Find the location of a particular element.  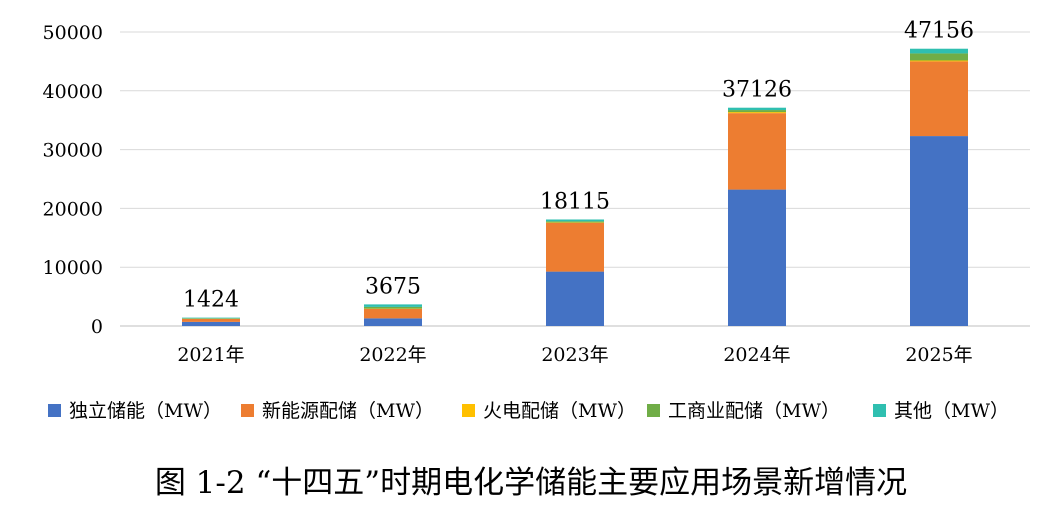

legend: 独立储能（MW） 新能源配储（MW） 火电配储（MW） 工商业配储（MW） 其他（MW） is located at coordinates (528, 411).